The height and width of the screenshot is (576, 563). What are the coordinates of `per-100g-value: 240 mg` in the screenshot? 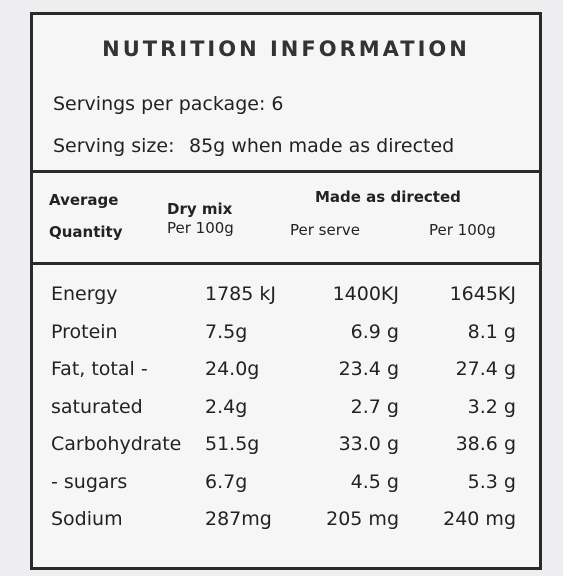 It's located at (479, 519).